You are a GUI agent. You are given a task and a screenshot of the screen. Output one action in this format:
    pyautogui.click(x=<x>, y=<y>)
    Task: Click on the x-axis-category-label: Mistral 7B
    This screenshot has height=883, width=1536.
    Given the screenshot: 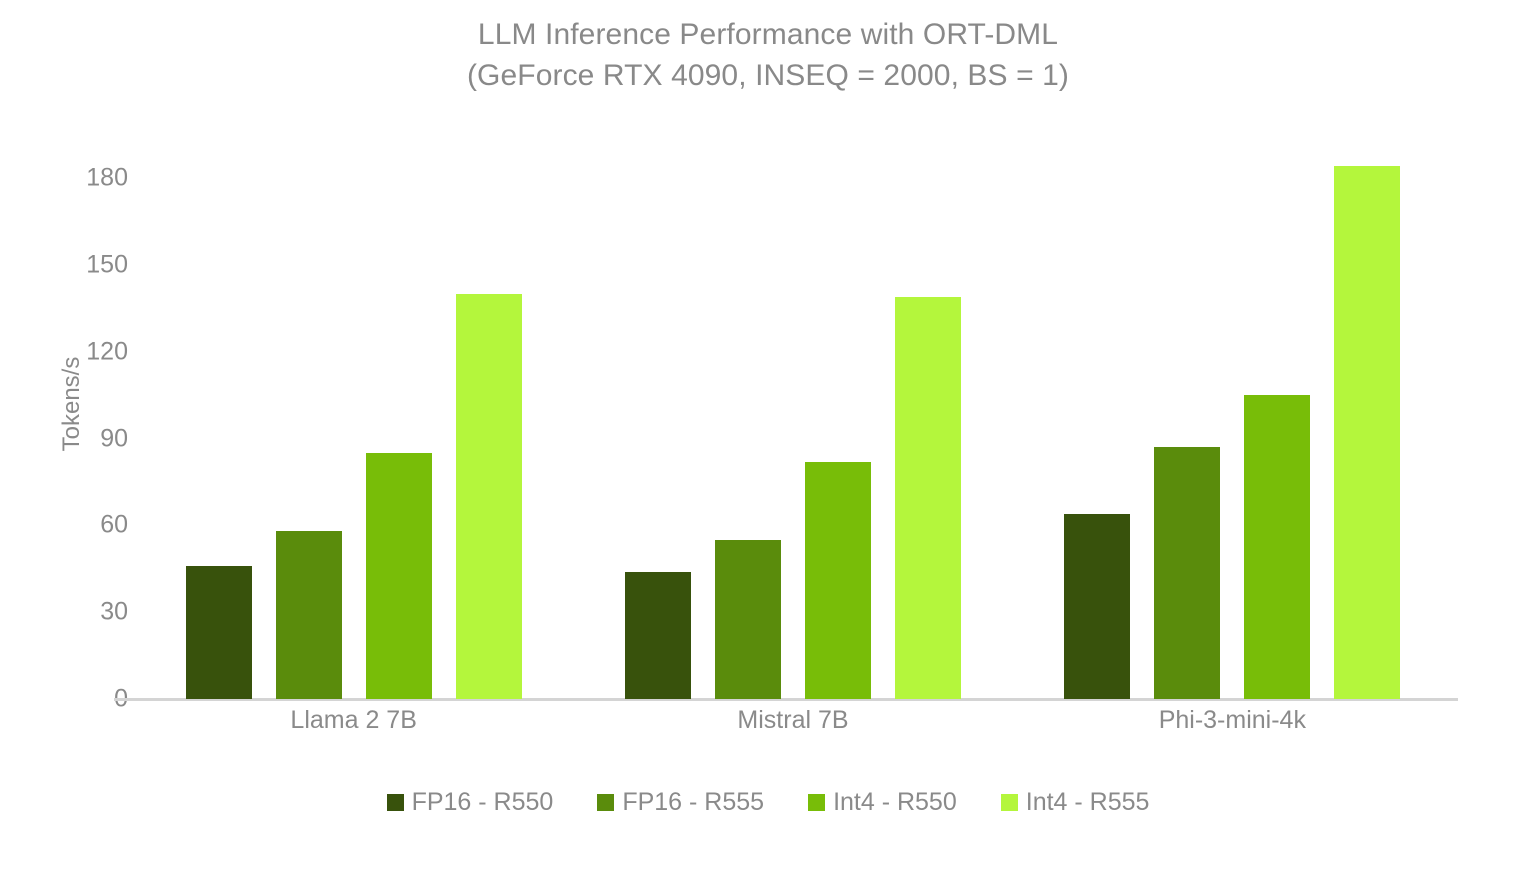 What is the action you would take?
    pyautogui.click(x=793, y=720)
    